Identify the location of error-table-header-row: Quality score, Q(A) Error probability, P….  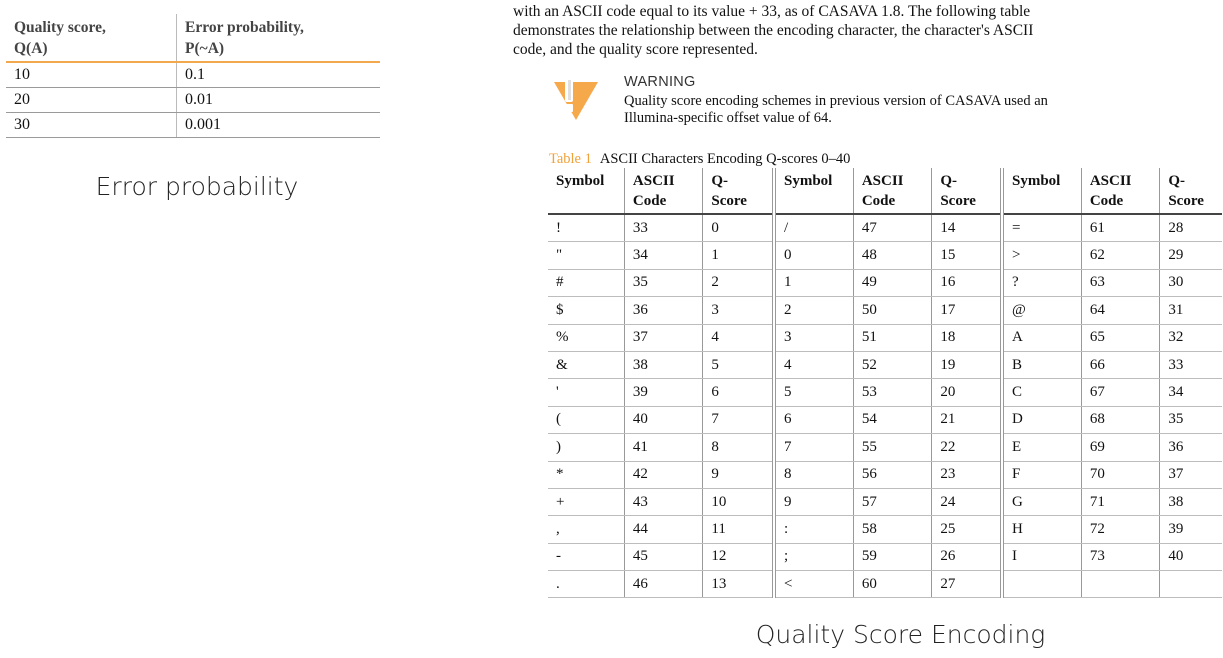
(193, 38).